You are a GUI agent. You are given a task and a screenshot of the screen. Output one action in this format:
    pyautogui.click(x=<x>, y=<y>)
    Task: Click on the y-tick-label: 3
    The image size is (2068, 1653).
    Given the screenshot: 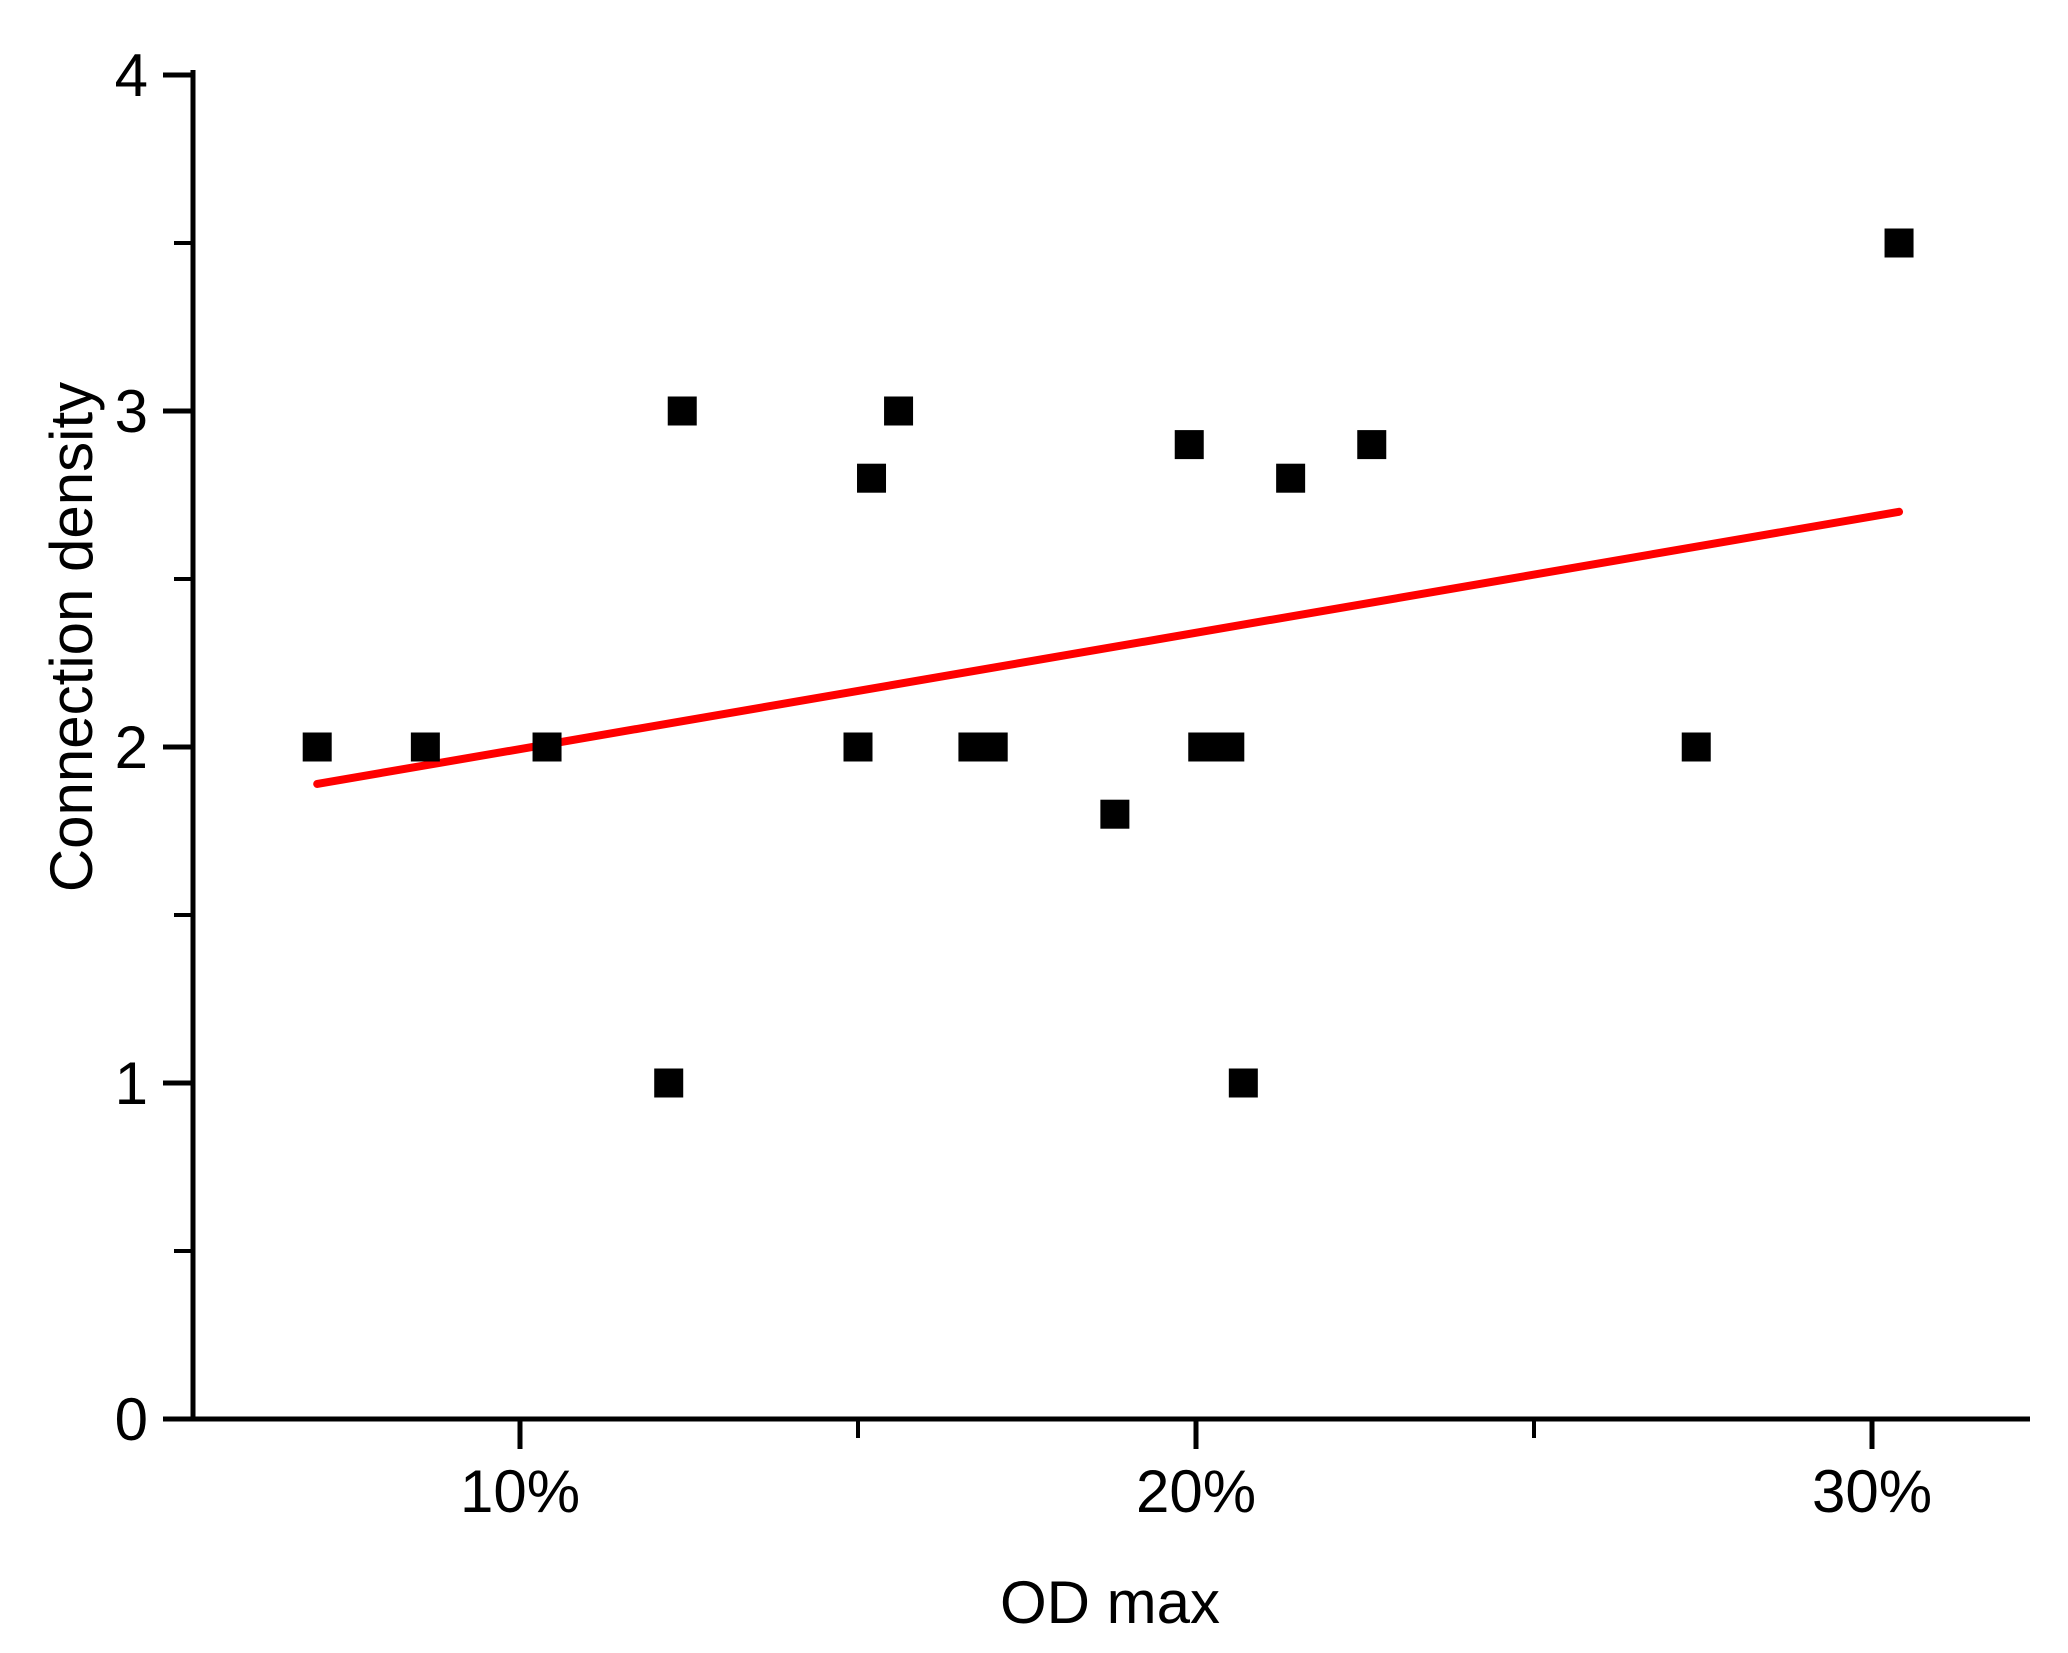 What is the action you would take?
    pyautogui.click(x=131, y=411)
    